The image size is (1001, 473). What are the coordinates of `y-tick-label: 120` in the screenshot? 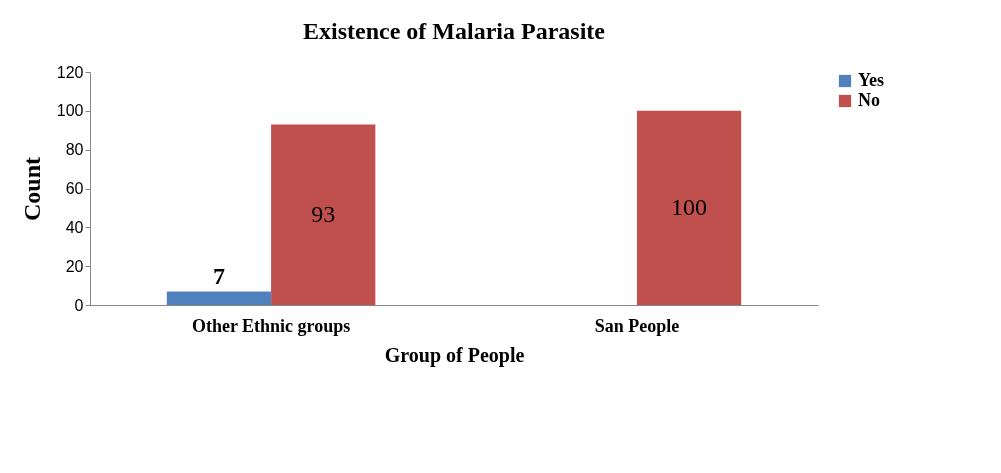 It's located at (70, 72).